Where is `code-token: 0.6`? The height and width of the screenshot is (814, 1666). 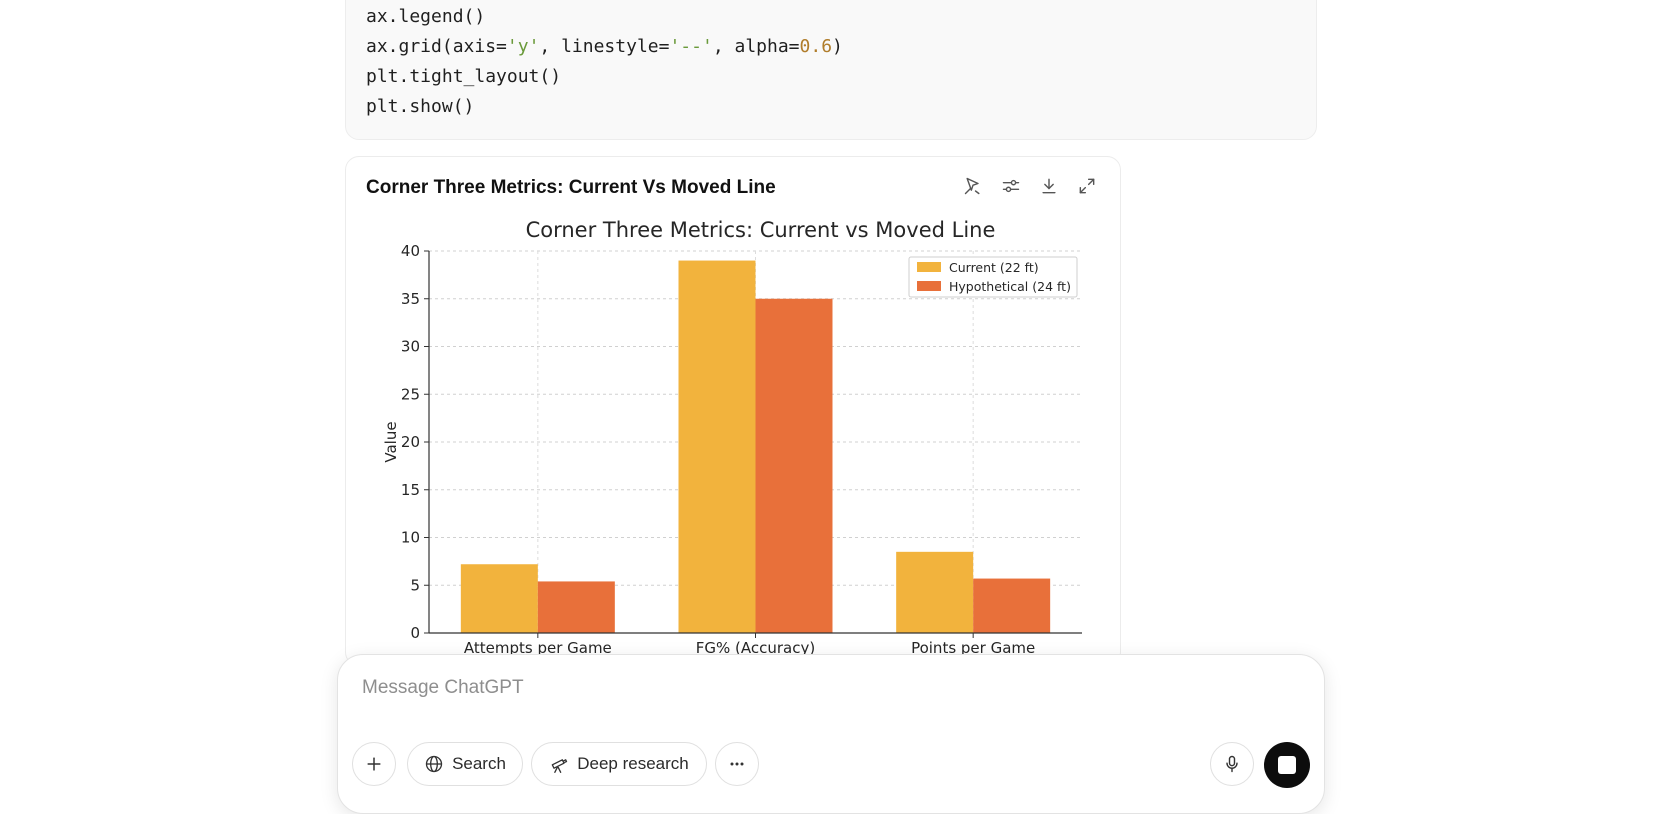
code-token: 0.6 is located at coordinates (816, 46).